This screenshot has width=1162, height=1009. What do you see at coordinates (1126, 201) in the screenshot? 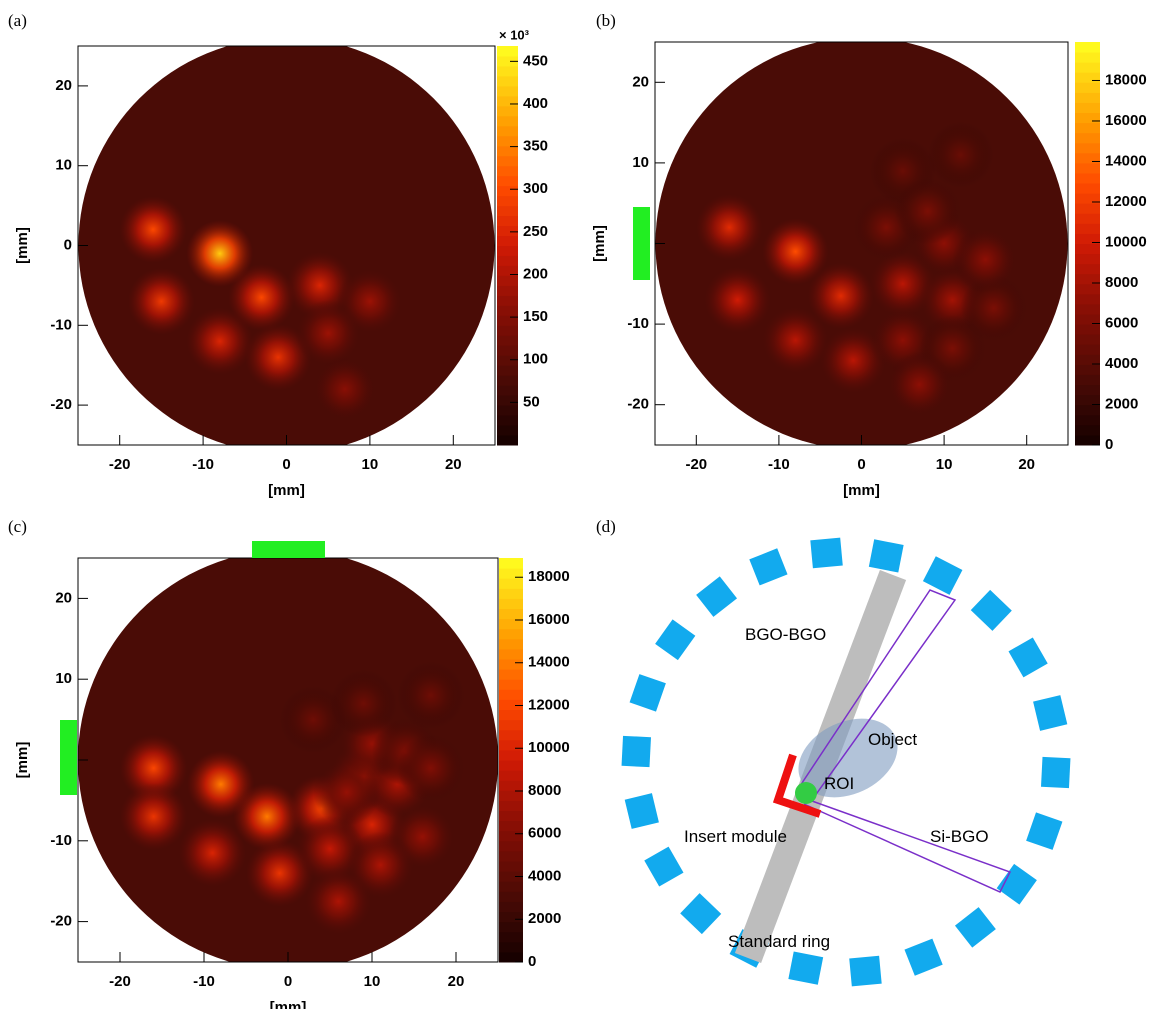
I see `colorbar-tick-label: 12000` at bounding box center [1126, 201].